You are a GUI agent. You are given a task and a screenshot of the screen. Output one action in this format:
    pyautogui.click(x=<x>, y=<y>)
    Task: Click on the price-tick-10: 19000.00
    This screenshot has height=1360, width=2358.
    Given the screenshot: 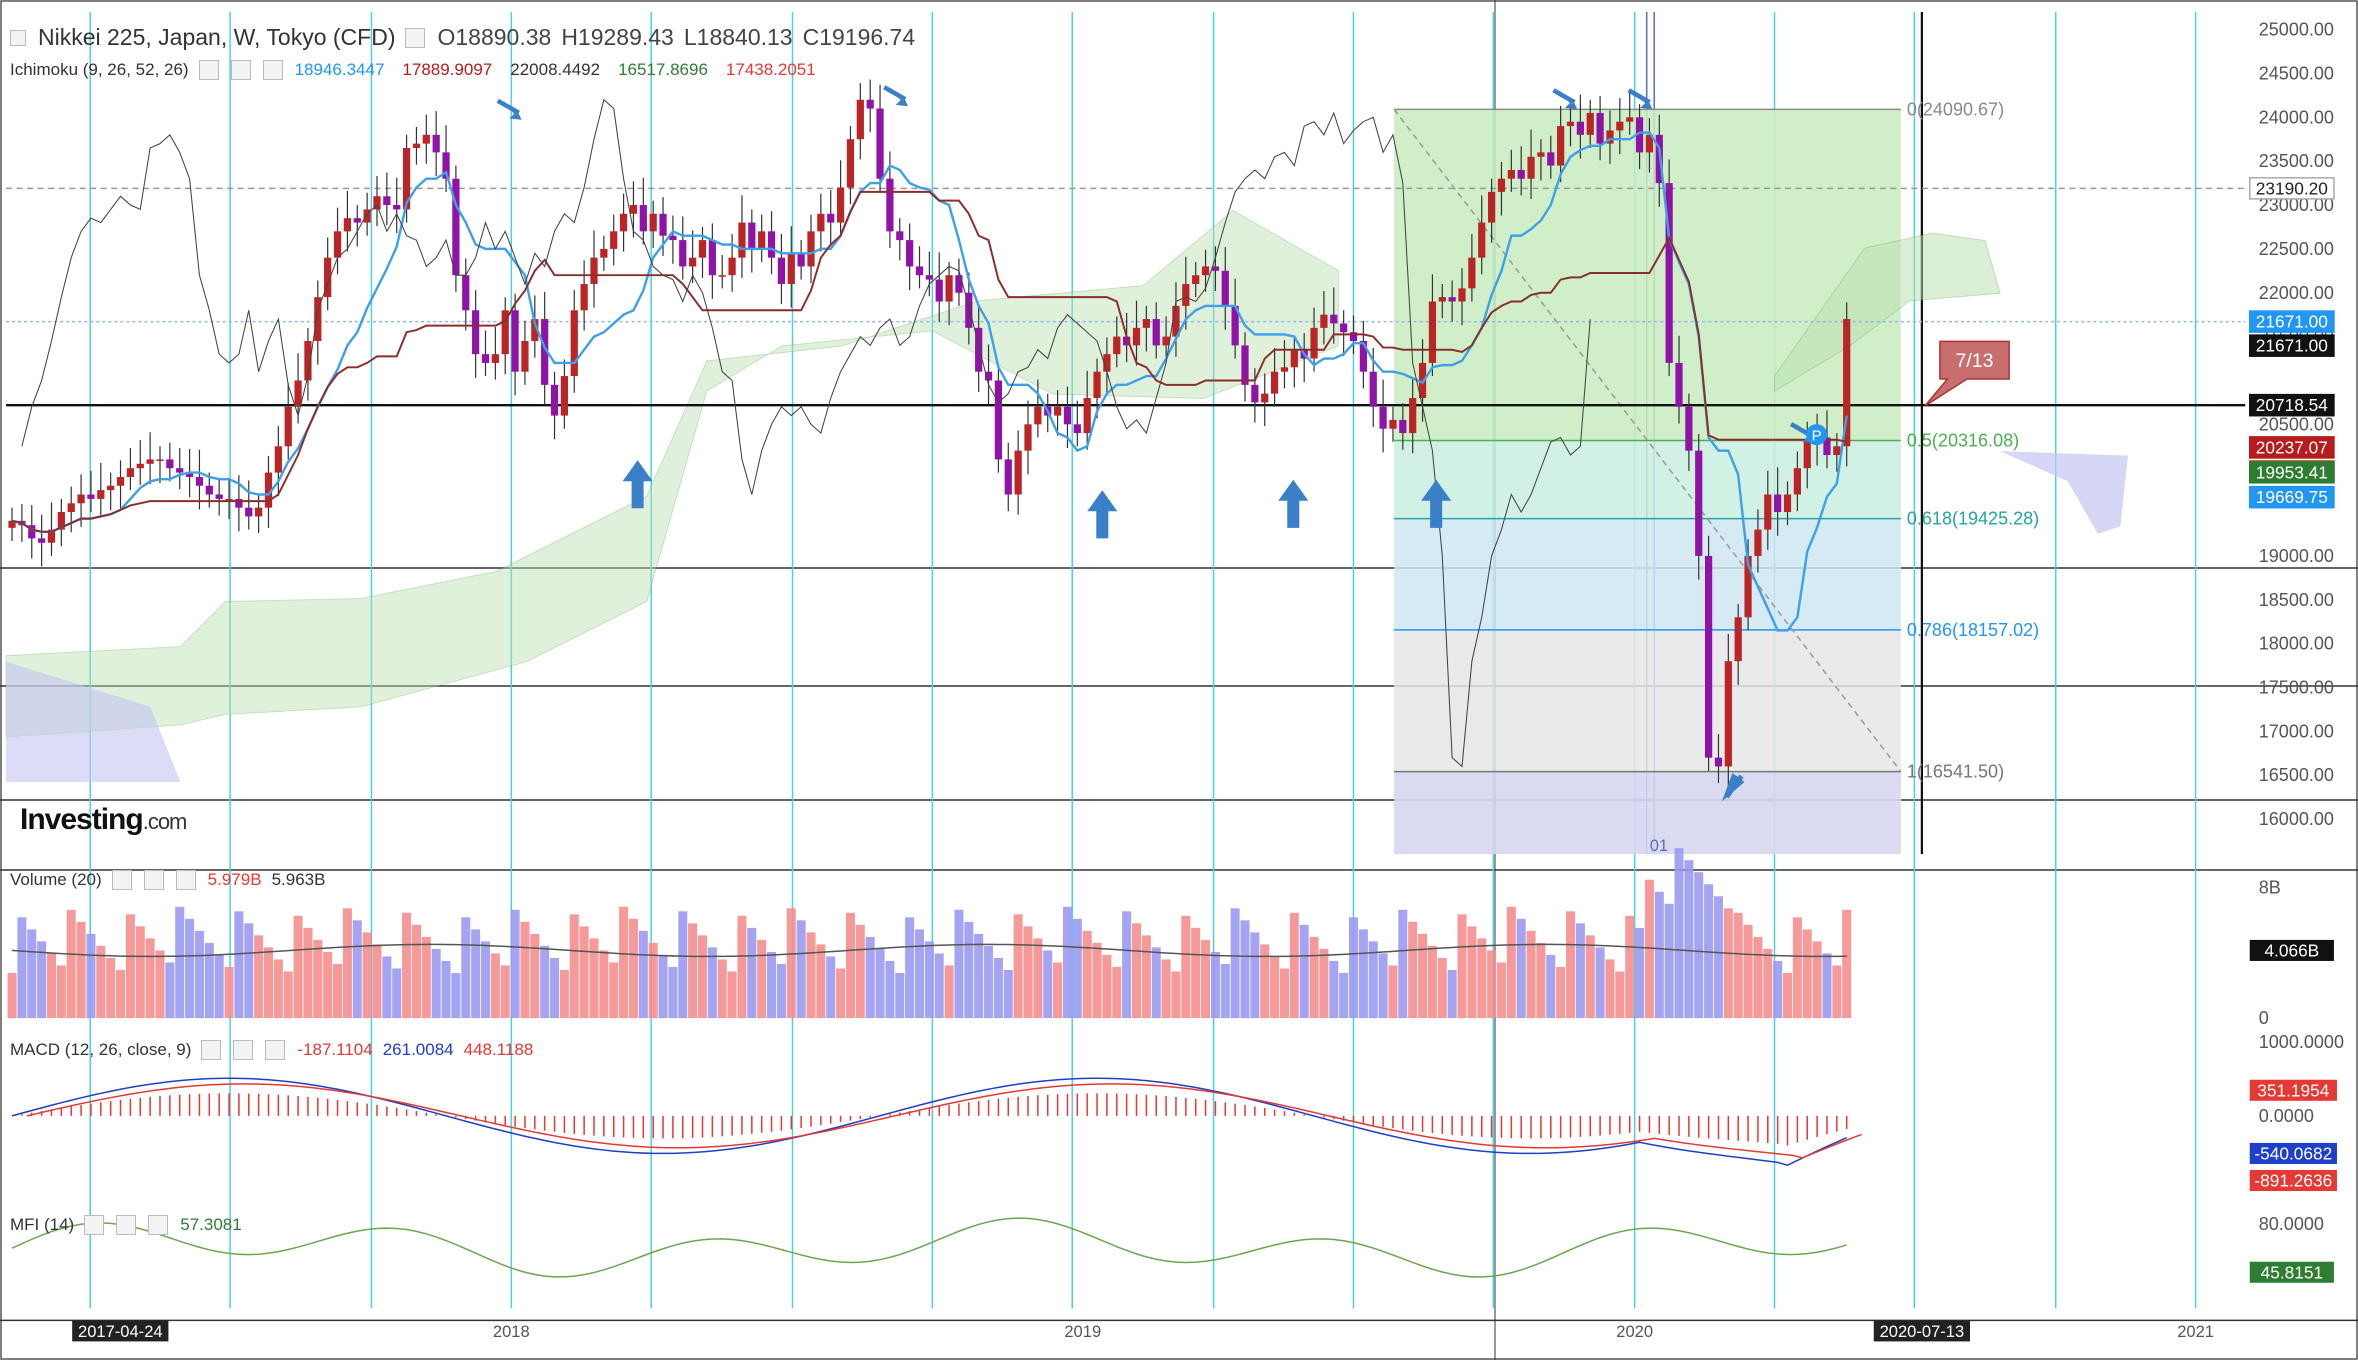 What is the action you would take?
    pyautogui.click(x=2296, y=556)
    